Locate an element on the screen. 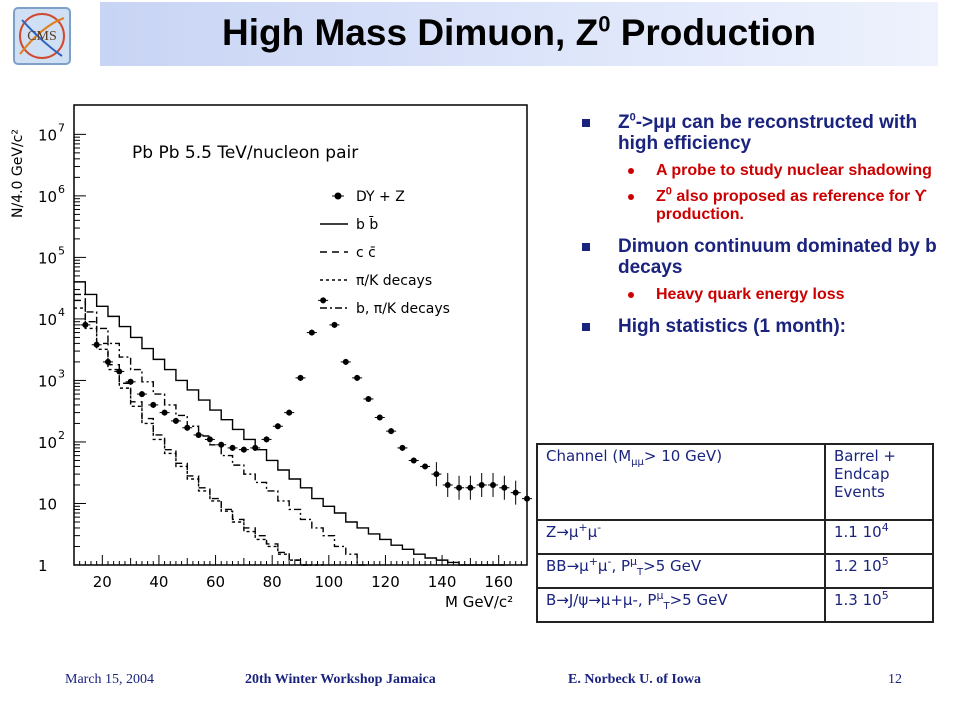  x-tick-label: 120 is located at coordinates (385, 582).